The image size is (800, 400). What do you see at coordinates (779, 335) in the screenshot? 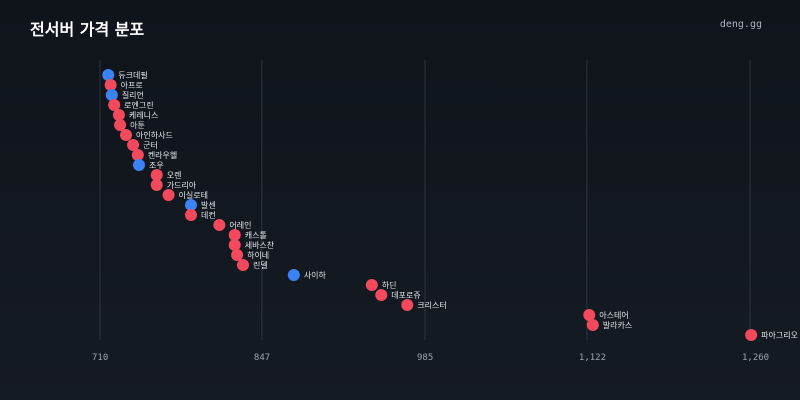
I see `point-label: 파아그리오` at bounding box center [779, 335].